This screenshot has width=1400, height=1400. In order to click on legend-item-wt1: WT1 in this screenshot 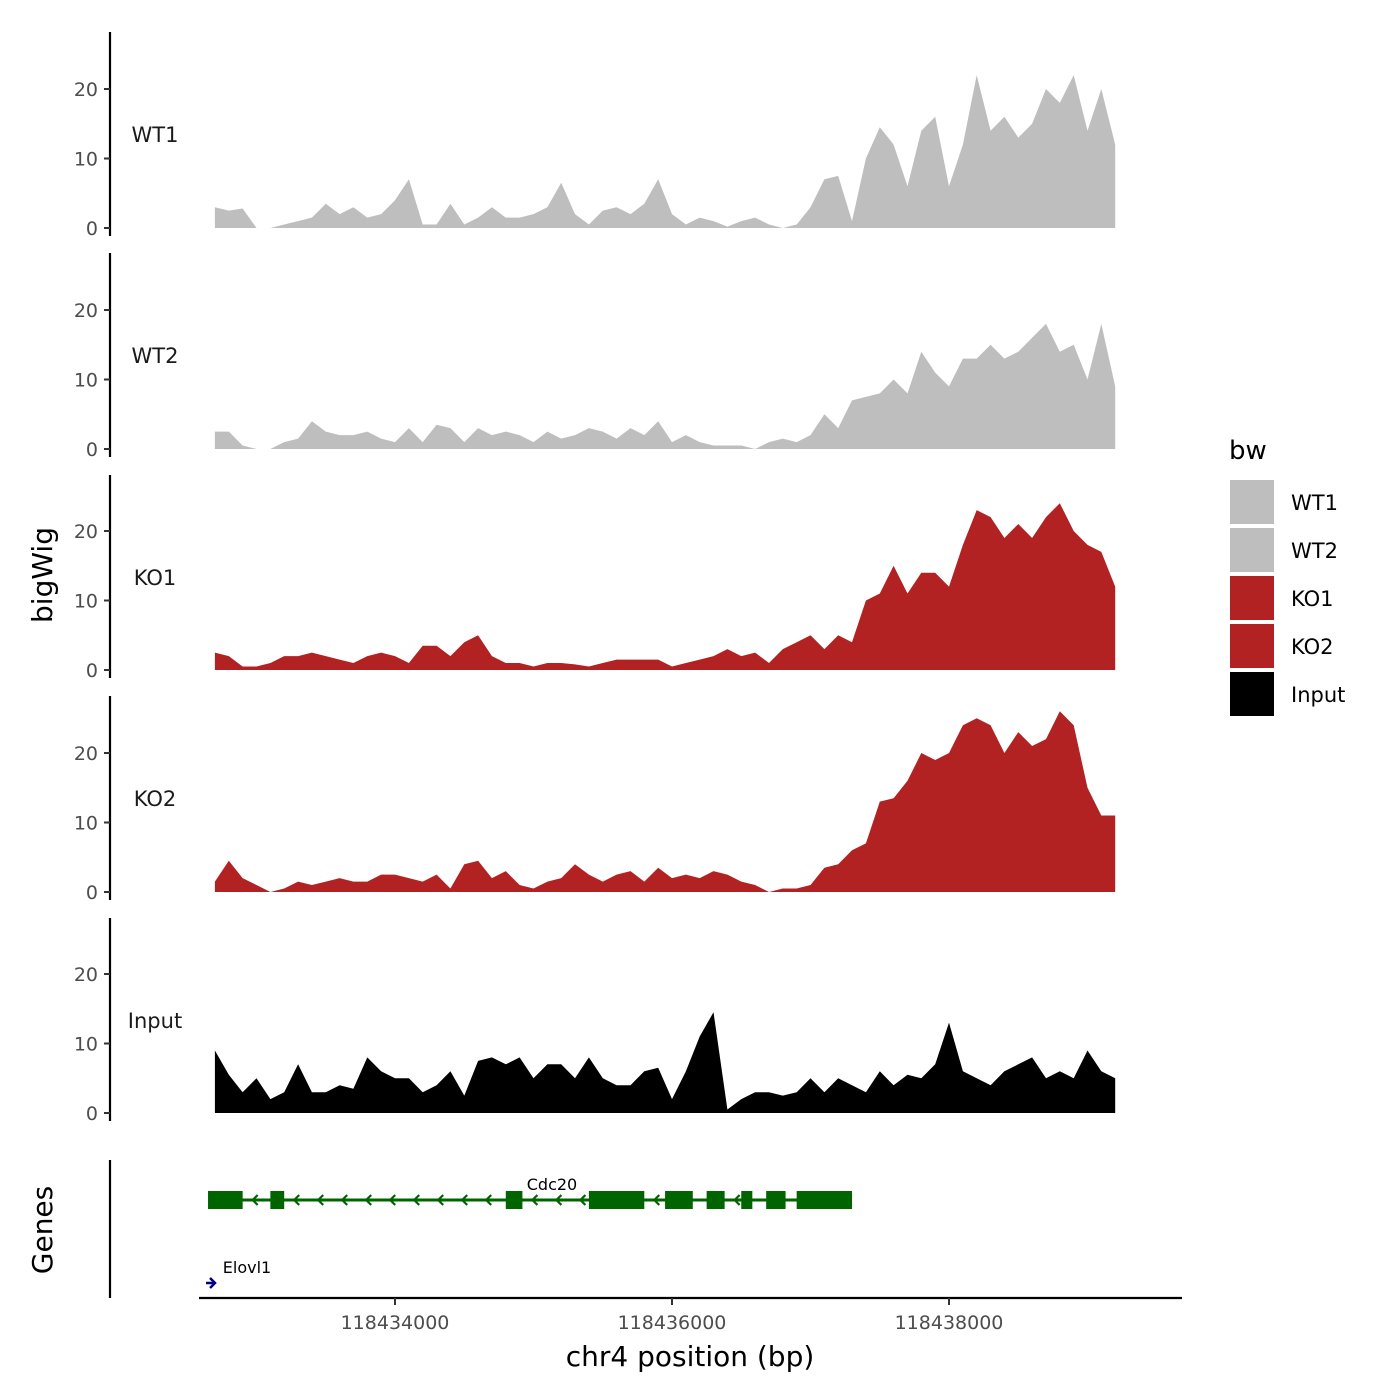, I will do `click(1284, 502)`.